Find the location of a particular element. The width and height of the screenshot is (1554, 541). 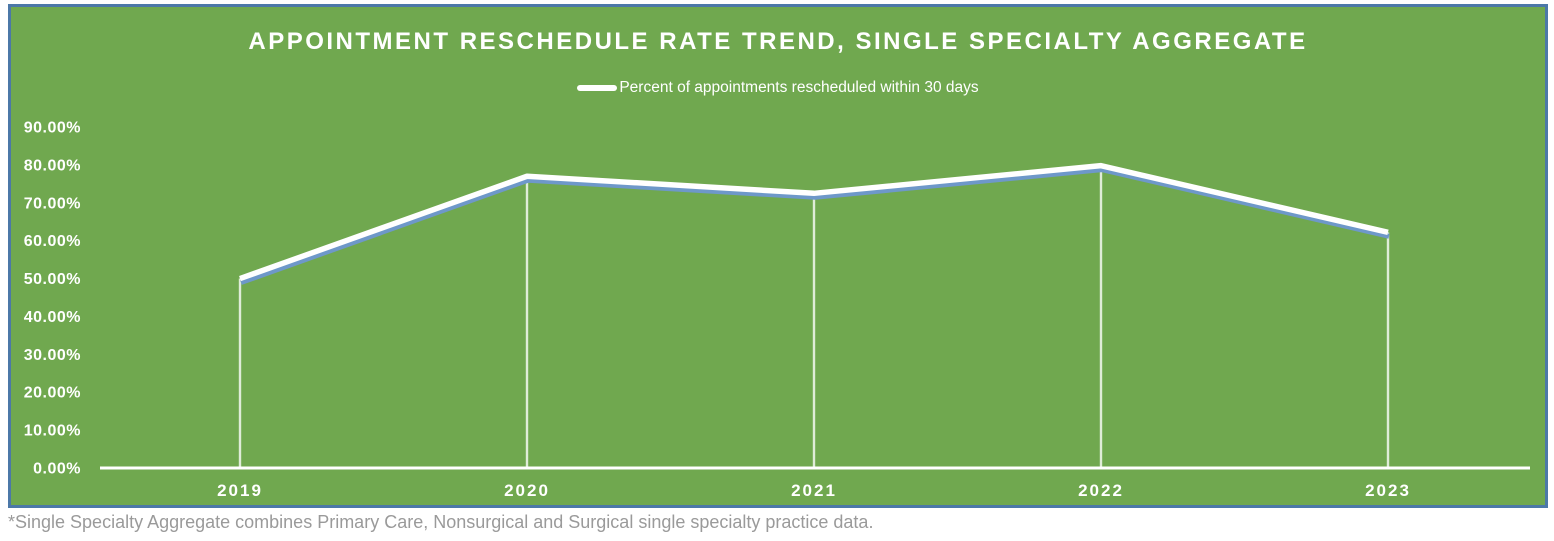

y-tick-label: 70.00% is located at coordinates (52, 203).